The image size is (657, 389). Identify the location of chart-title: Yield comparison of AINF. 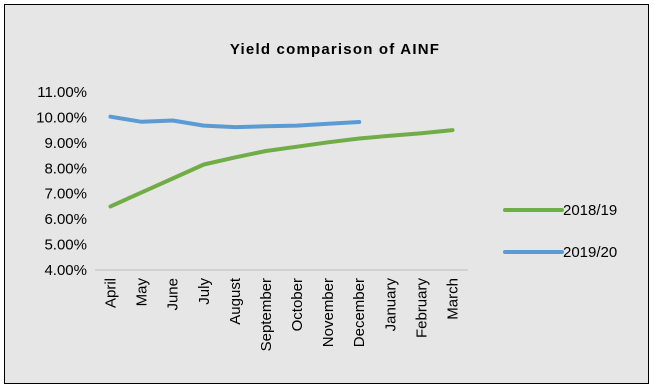
(335, 49).